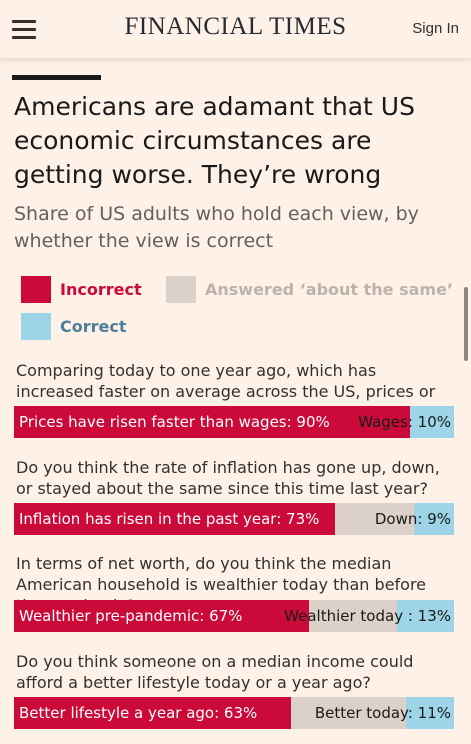  What do you see at coordinates (131, 616) in the screenshot?
I see `bar-label-incorrect: Wealthier pre-pandemic: 67%` at bounding box center [131, 616].